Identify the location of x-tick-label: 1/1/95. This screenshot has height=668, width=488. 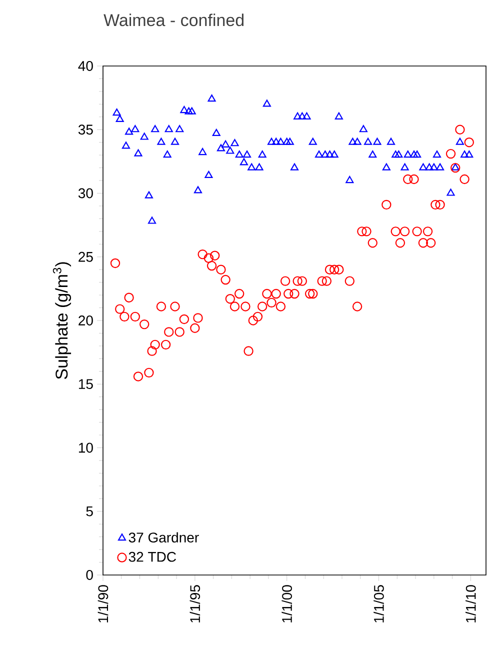
(195, 603).